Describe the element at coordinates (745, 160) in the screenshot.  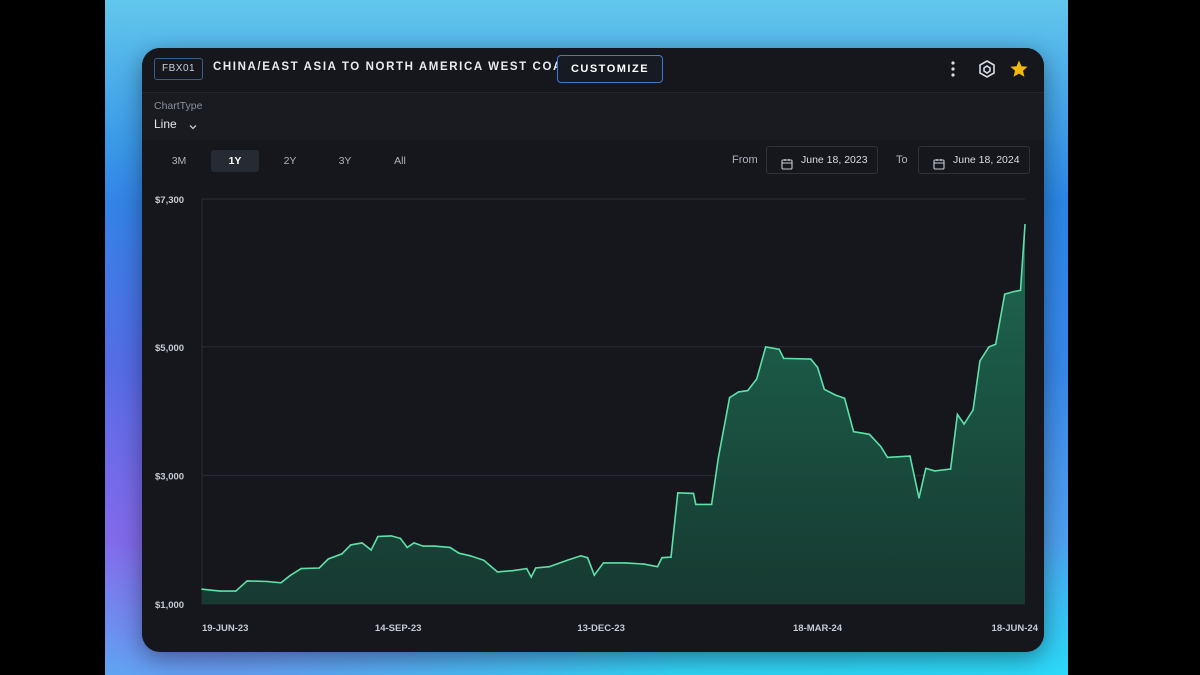
I see `from-label: From` at that location.